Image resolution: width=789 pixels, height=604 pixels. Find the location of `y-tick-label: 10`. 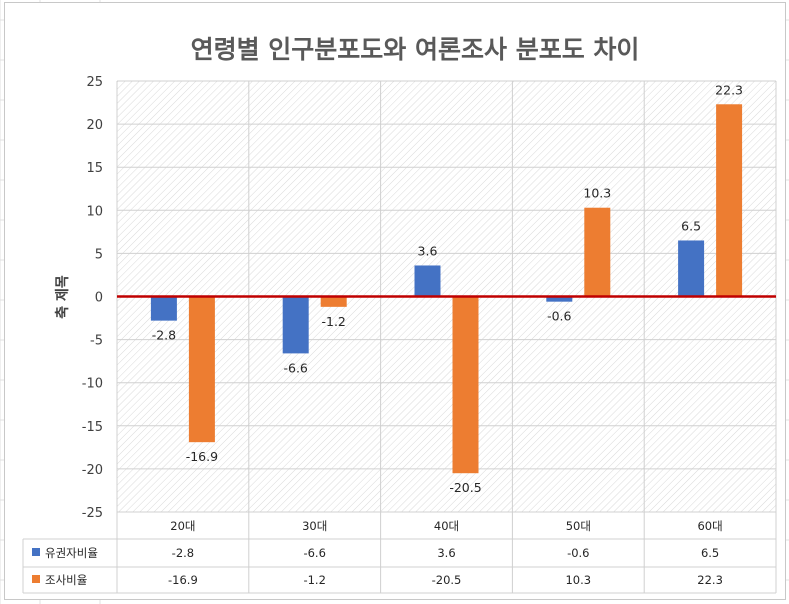

y-tick-label: 10 is located at coordinates (94, 211).